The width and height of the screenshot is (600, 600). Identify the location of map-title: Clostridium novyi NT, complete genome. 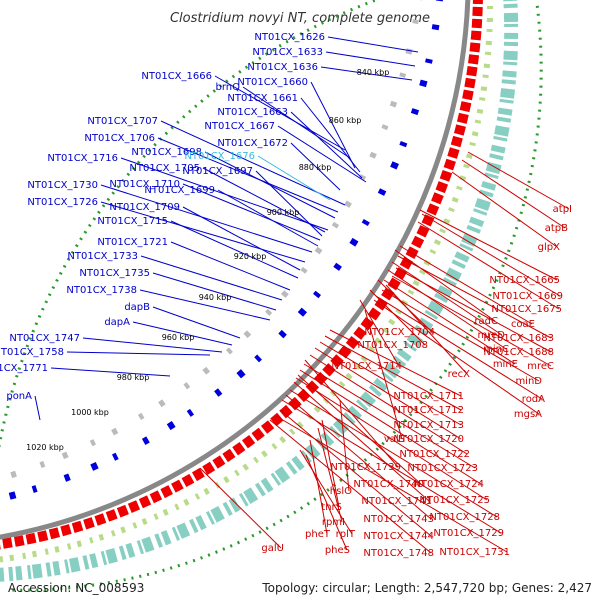
(300, 18).